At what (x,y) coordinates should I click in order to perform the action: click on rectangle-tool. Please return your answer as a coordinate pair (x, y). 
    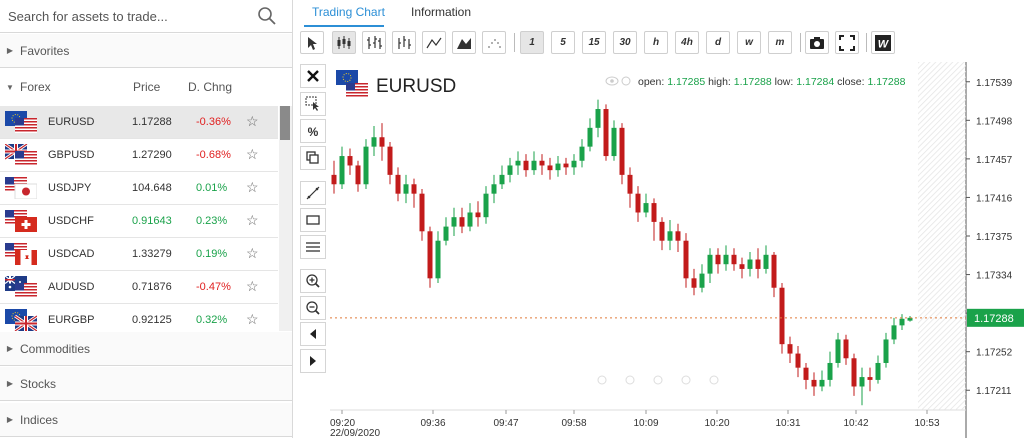
    Looking at the image, I should click on (313, 220).